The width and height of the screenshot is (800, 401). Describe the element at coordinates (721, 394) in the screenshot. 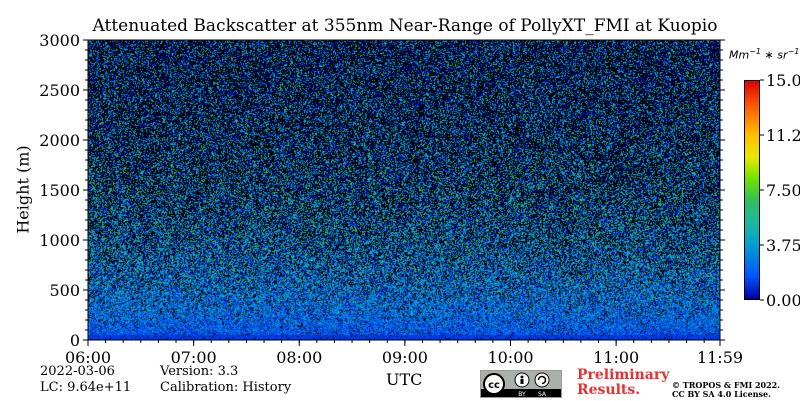

I see `copyright-line2: CC BY SA 4.0 License.` at that location.